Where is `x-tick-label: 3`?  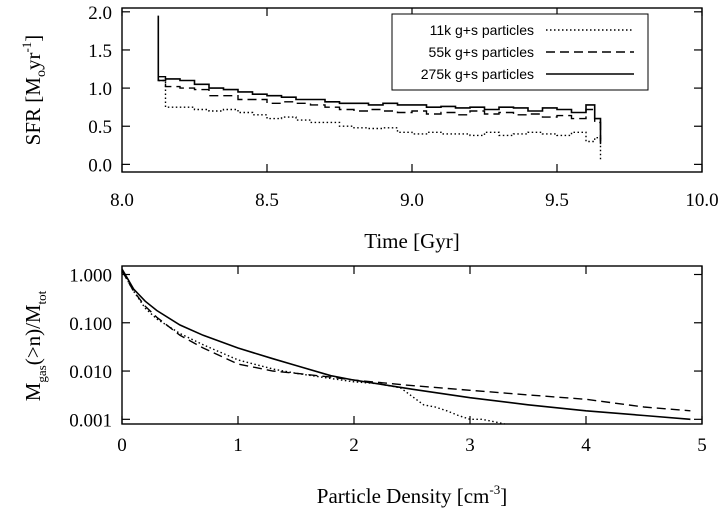
x-tick-label: 3 is located at coordinates (470, 445).